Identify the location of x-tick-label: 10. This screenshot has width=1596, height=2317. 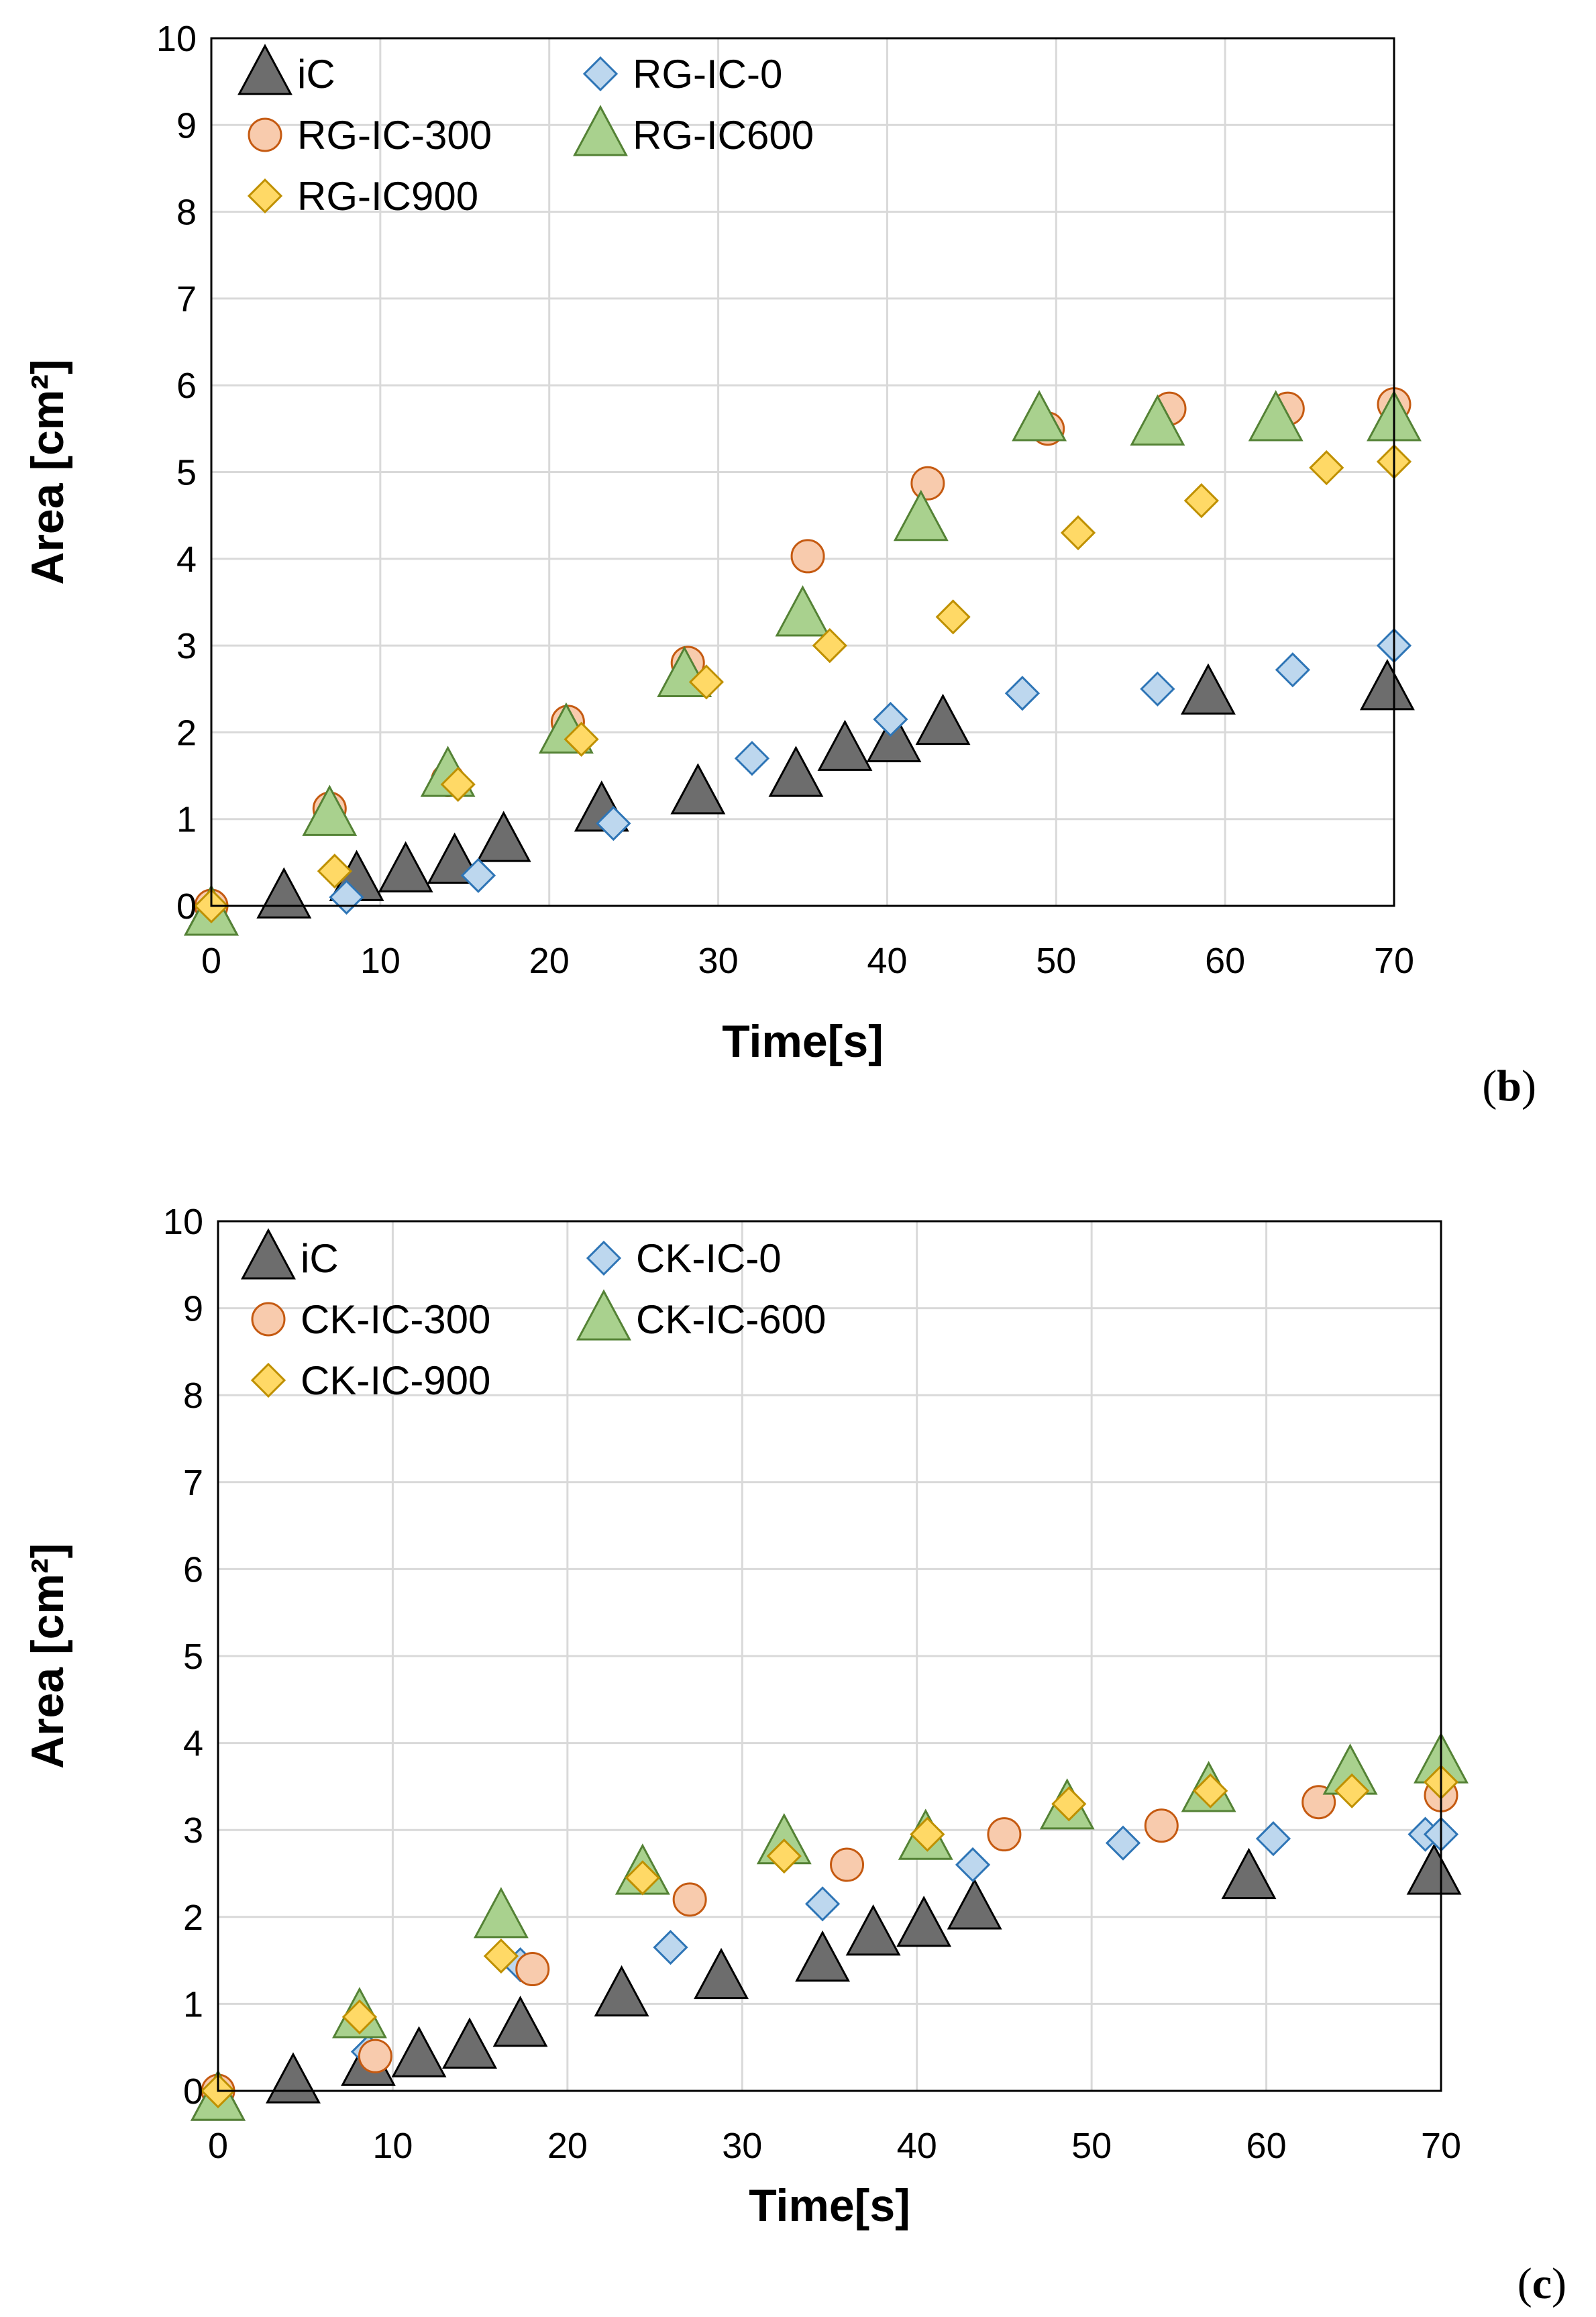
(393, 2146).